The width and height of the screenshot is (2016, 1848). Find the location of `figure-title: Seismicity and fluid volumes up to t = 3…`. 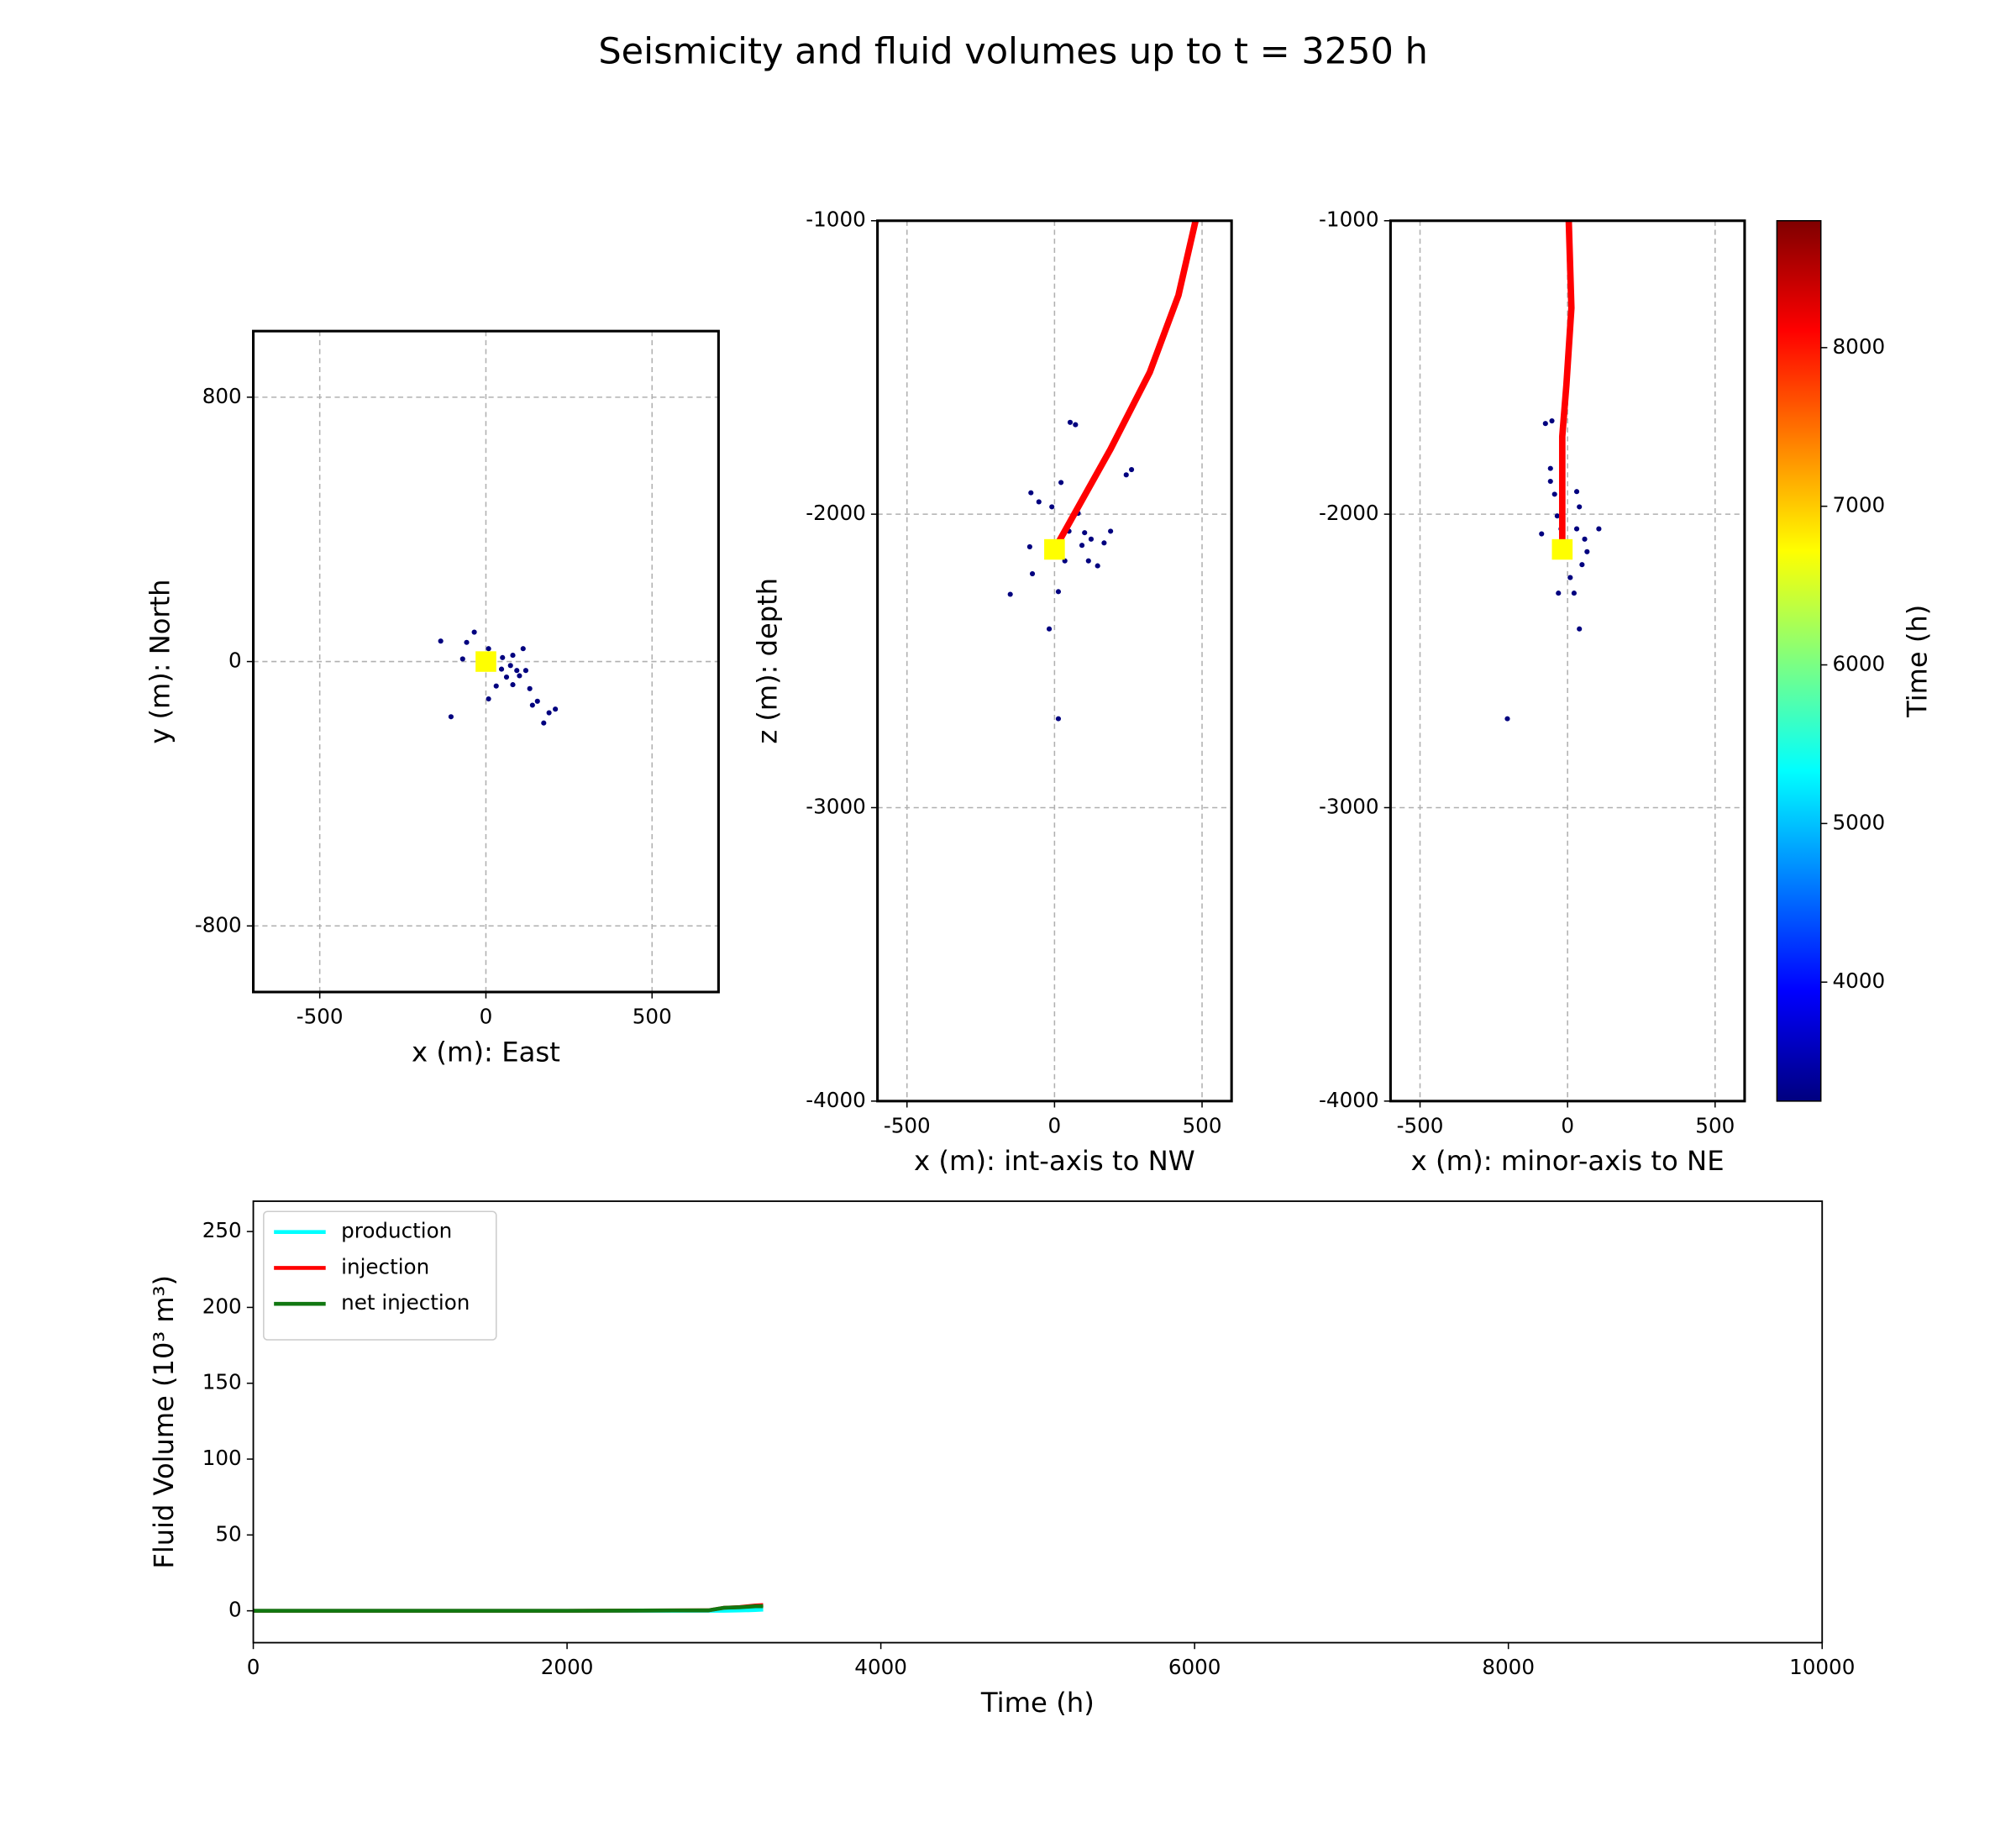

figure-title: Seismicity and fluid volumes up to t = 3… is located at coordinates (1013, 52).